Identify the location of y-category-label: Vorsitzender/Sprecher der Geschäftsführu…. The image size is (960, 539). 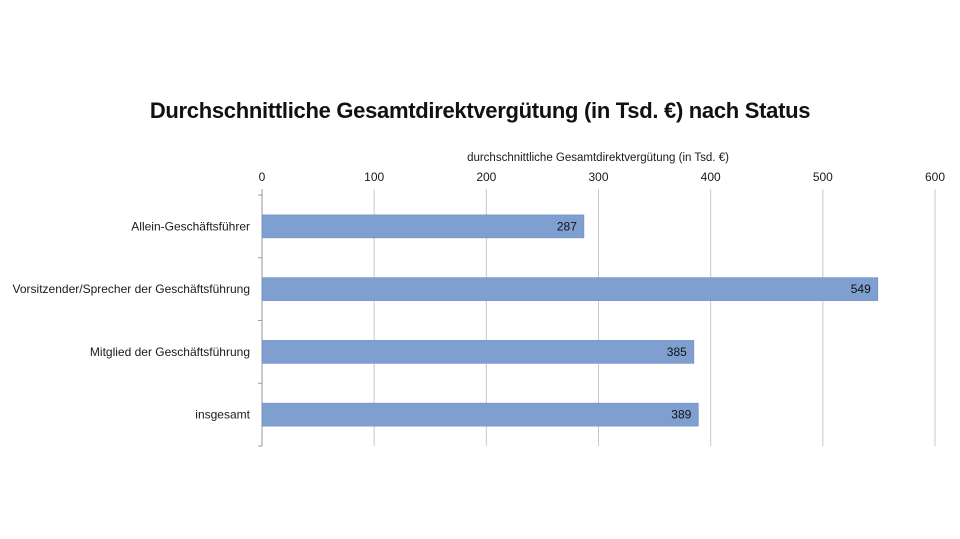
(131, 289).